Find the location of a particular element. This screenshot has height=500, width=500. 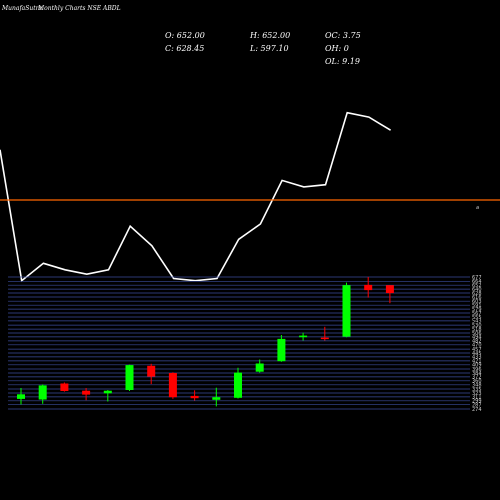

ohlc-open: O: 652.00 is located at coordinates (185, 35).